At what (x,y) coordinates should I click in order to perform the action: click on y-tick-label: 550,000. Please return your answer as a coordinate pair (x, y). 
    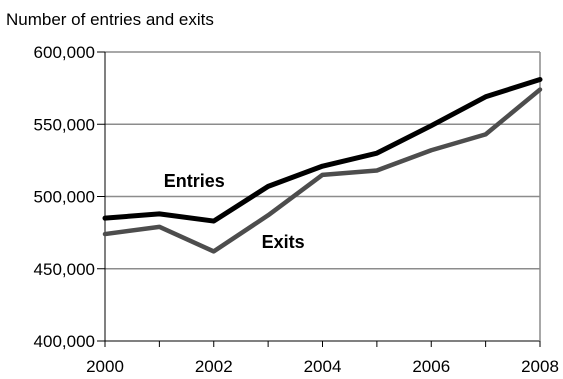
    Looking at the image, I should click on (64, 124).